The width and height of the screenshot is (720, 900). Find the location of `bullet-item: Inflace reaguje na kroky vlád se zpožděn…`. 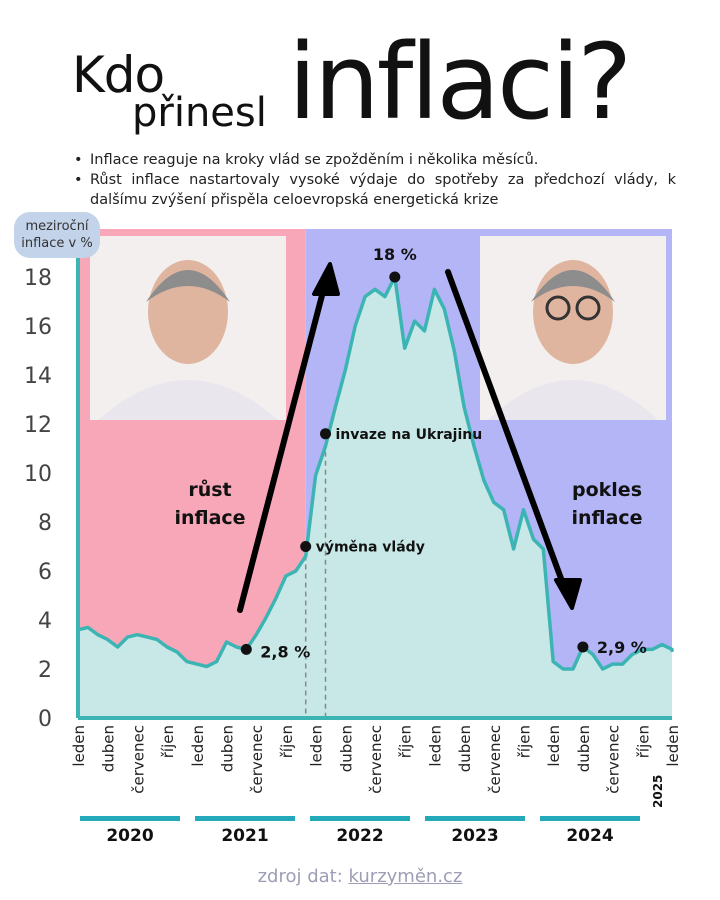

bullet-item: Inflace reaguje na kroky vlád se zpožděn… is located at coordinates (374, 160).